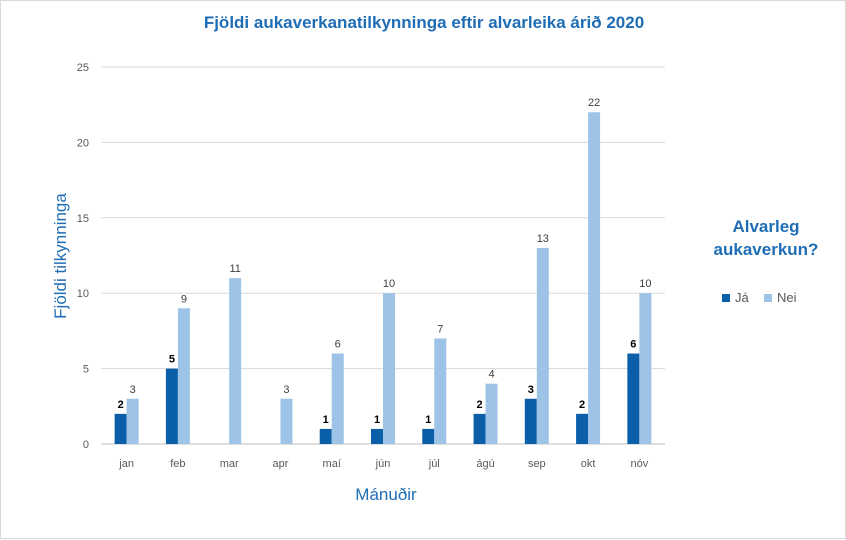  What do you see at coordinates (83, 143) in the screenshot?
I see `y-tick-label: 20` at bounding box center [83, 143].